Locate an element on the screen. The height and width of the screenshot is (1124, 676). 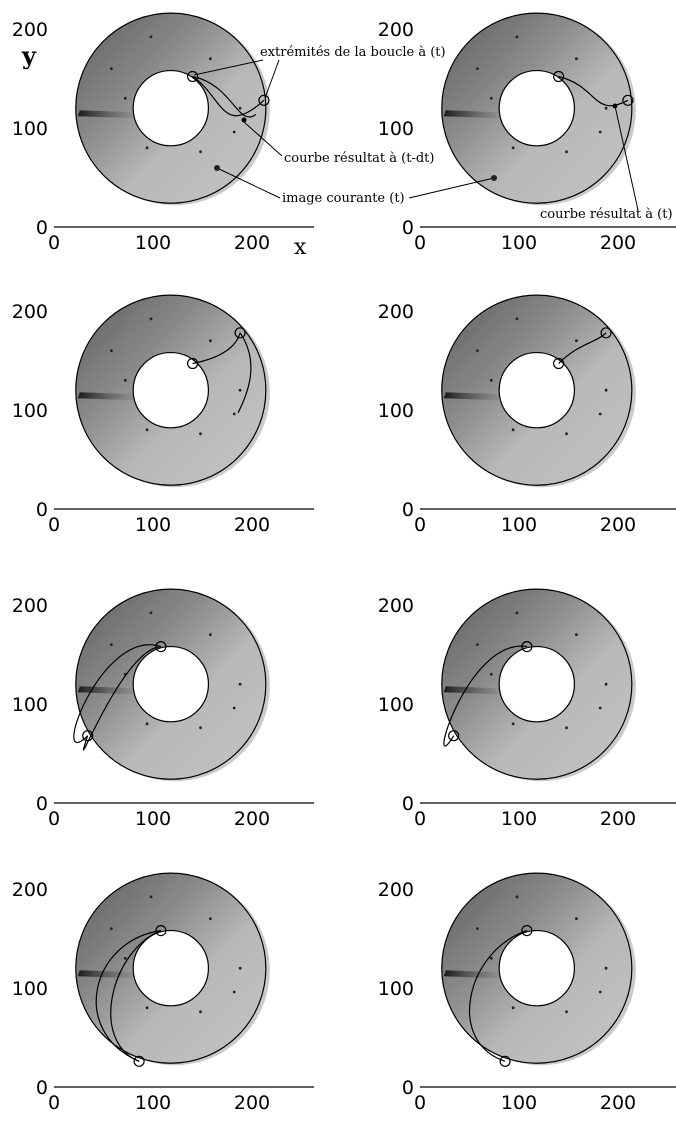
panel-5: 0 100 200 0 100 200 is located at coordinates (163, 709).